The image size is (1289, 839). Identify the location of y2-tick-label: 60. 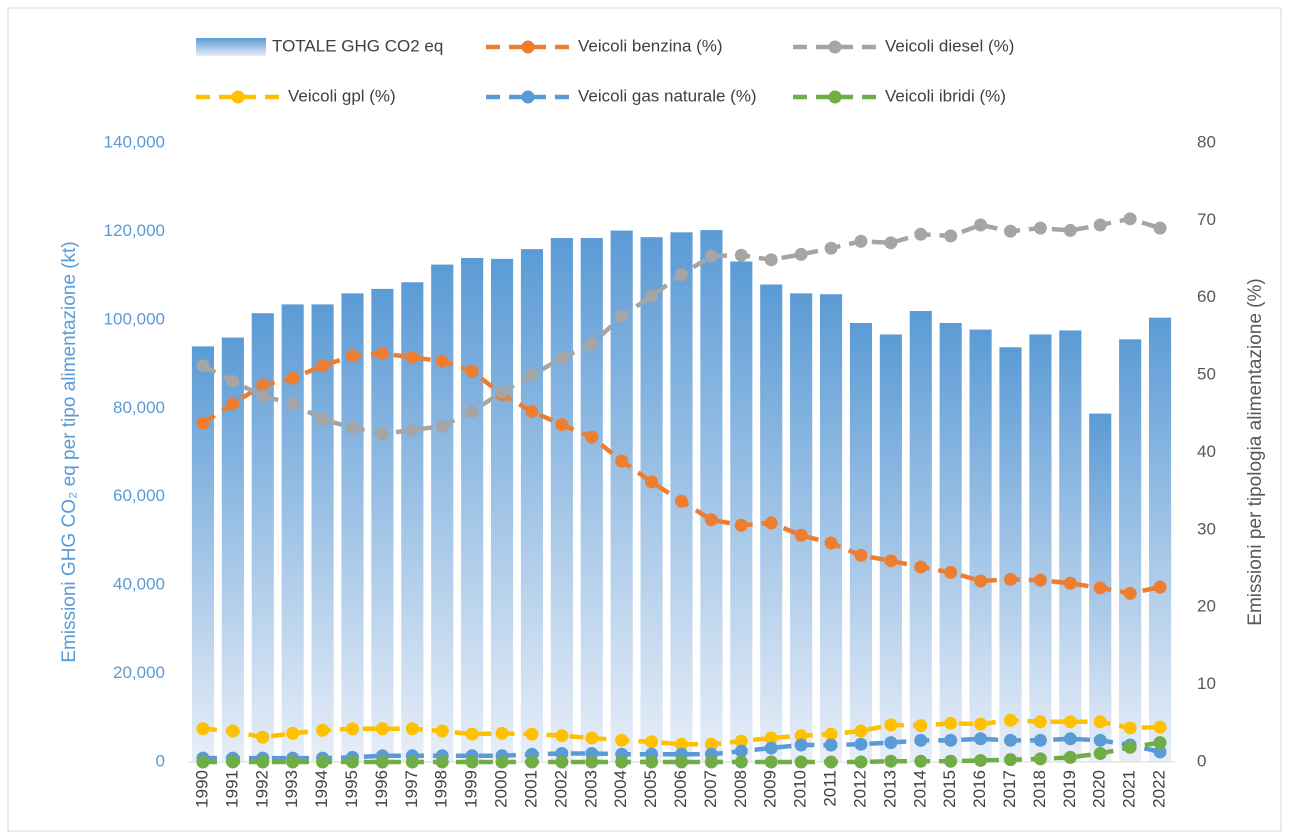
(1206, 296).